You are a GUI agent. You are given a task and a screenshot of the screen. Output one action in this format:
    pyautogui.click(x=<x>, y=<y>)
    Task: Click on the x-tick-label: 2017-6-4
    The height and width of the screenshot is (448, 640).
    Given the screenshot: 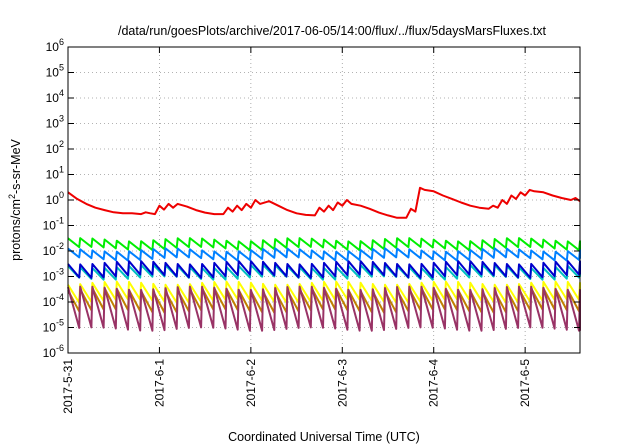 What is the action you would take?
    pyautogui.click(x=434, y=383)
    